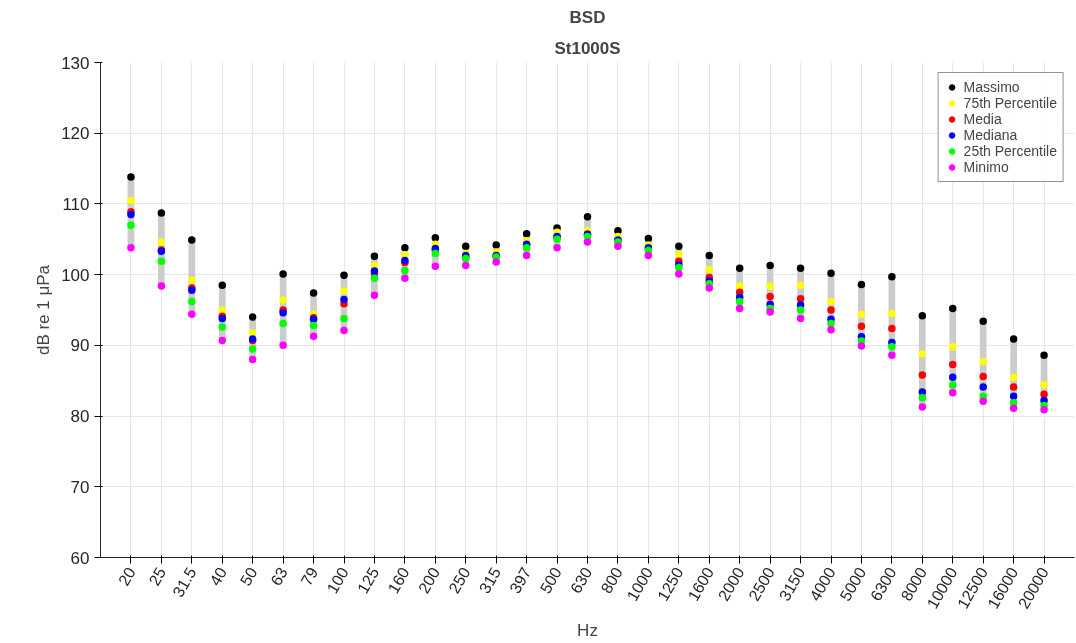  I want to click on x-tick-label: 500, so click(550, 580).